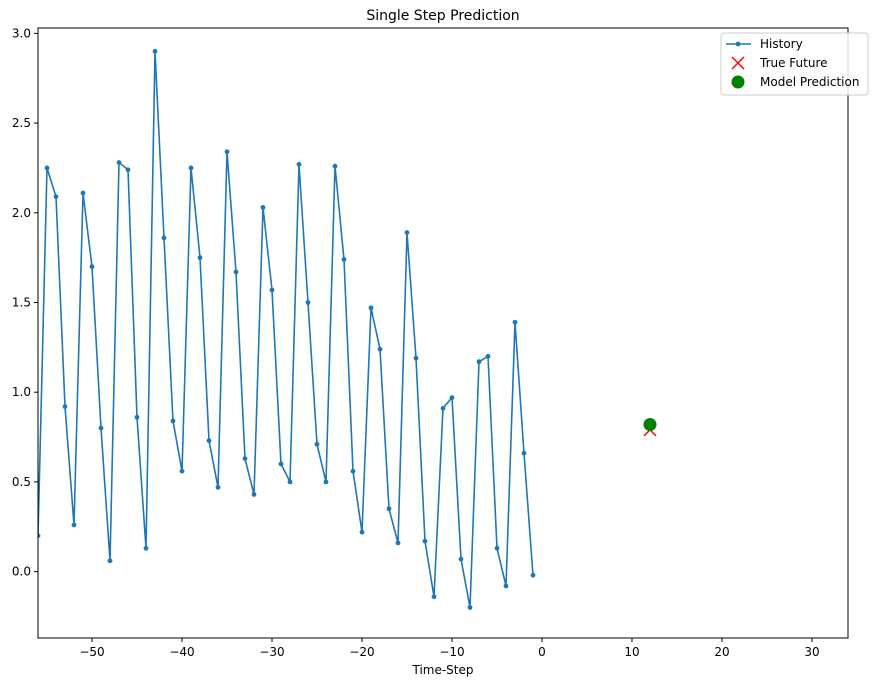  What do you see at coordinates (271, 652) in the screenshot?
I see `x-tick-label: −30` at bounding box center [271, 652].